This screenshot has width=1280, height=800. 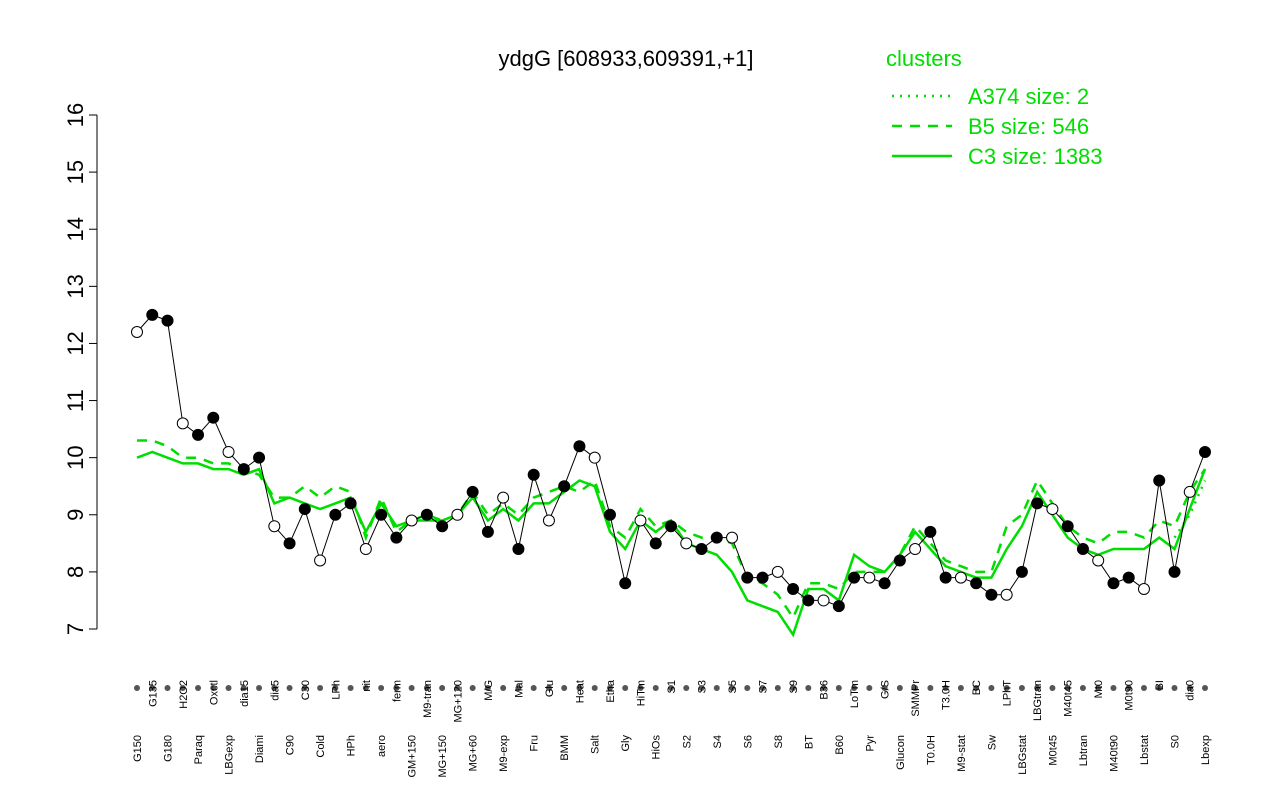 What do you see at coordinates (1206, 750) in the screenshot?
I see `x-tick-label: Lbexp` at bounding box center [1206, 750].